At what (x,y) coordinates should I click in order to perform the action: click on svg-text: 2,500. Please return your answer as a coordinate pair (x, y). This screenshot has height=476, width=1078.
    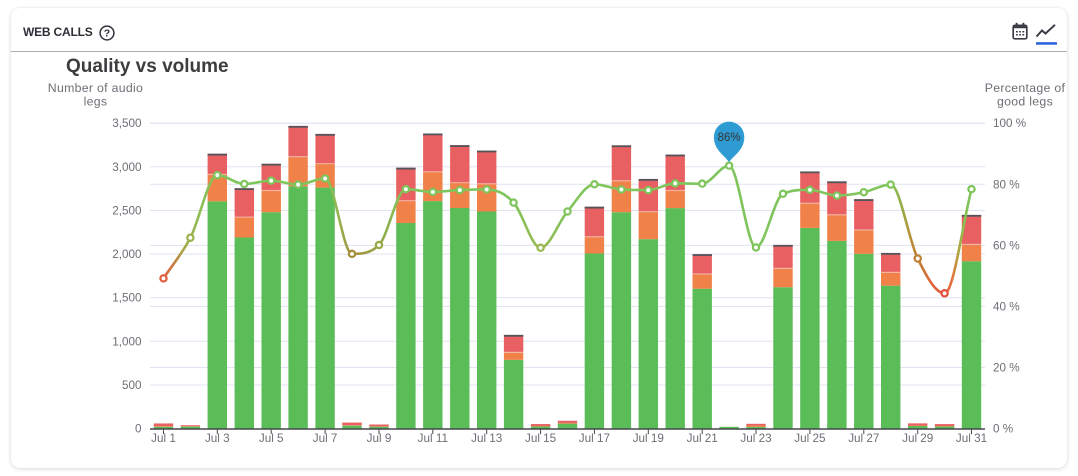
    Looking at the image, I should click on (127, 211).